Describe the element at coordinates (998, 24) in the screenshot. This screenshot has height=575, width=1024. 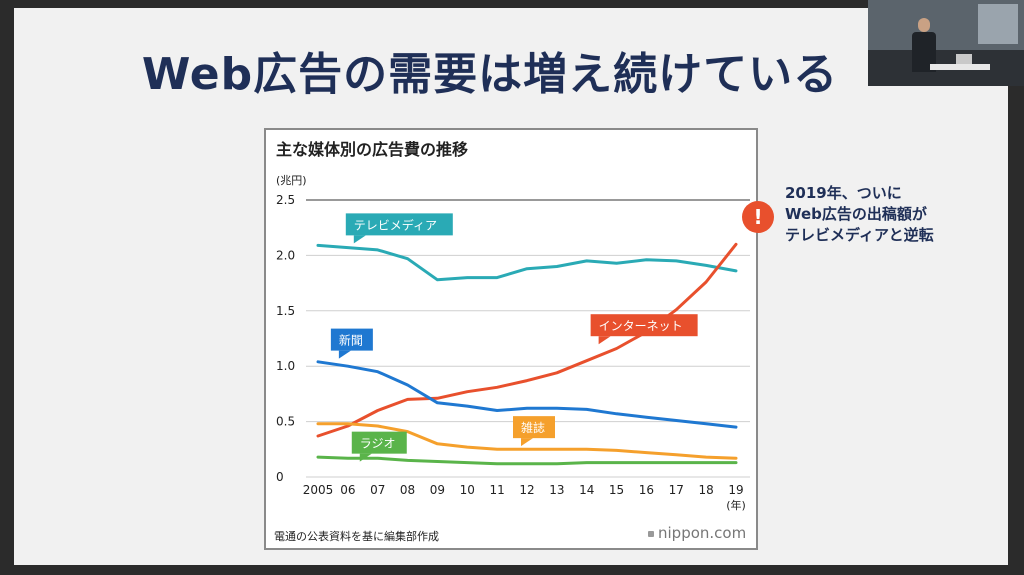
I see `webcam-window` at that location.